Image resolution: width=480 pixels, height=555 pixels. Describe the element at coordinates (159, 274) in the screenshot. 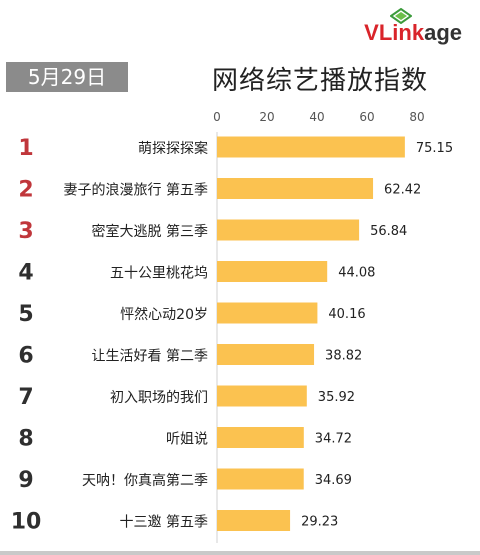

I see `category-label: 五十公里桃花坞` at that location.